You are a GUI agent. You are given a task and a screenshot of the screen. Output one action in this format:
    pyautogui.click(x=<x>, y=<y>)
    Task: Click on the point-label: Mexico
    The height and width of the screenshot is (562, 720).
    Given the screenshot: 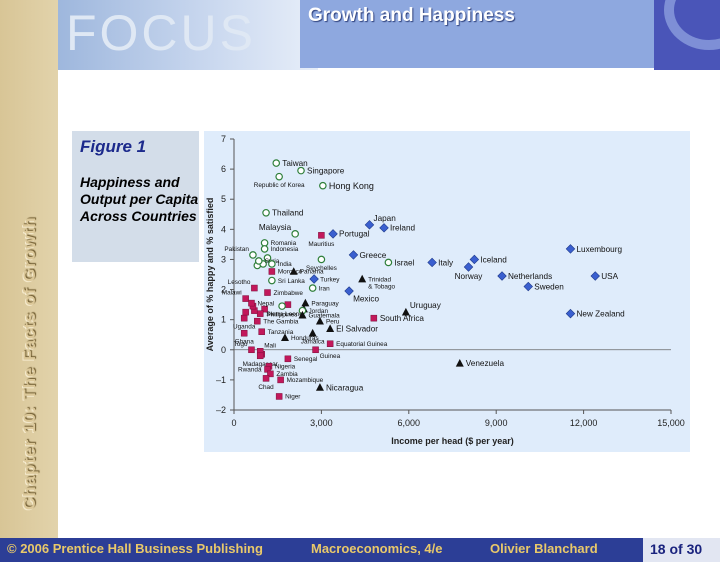 What is the action you would take?
    pyautogui.click(x=366, y=298)
    